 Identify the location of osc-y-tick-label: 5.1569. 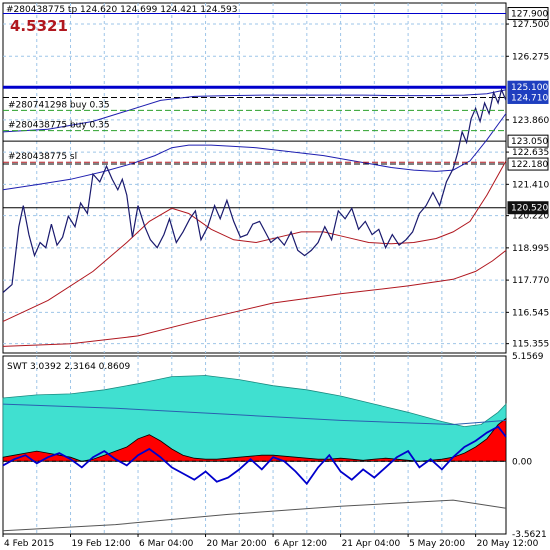
(528, 357).